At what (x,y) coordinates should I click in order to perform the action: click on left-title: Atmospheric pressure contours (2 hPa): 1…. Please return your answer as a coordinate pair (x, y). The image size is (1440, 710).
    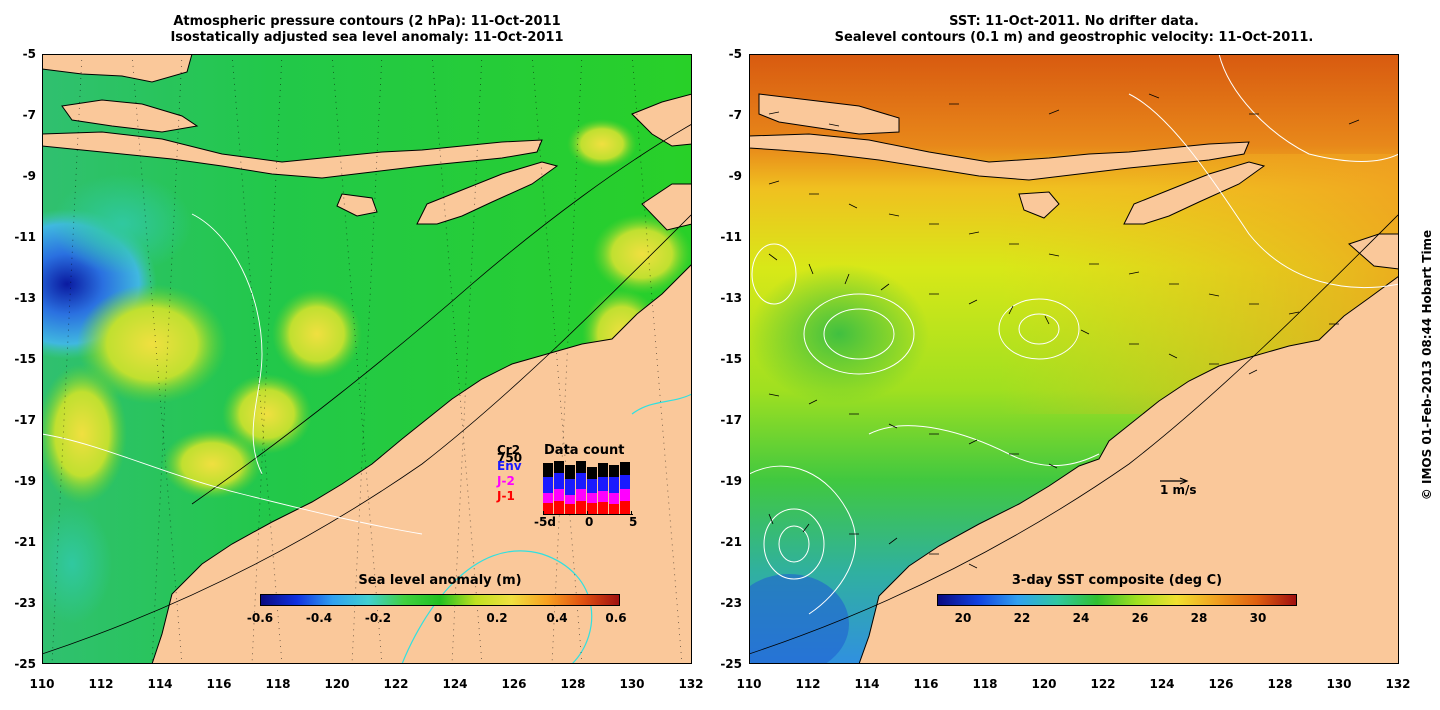
    Looking at the image, I should click on (367, 30).